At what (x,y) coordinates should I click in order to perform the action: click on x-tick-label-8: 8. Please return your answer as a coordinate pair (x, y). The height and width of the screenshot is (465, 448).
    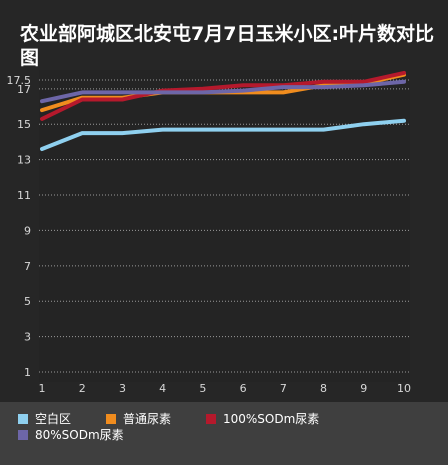
    Looking at the image, I should click on (323, 388).